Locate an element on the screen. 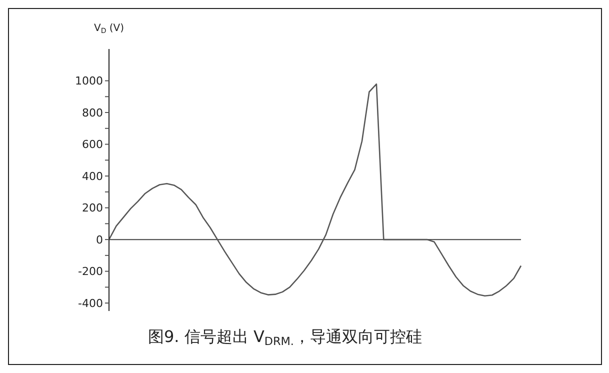 The width and height of the screenshot is (609, 373). y-tick-label: 0 is located at coordinates (99, 239).